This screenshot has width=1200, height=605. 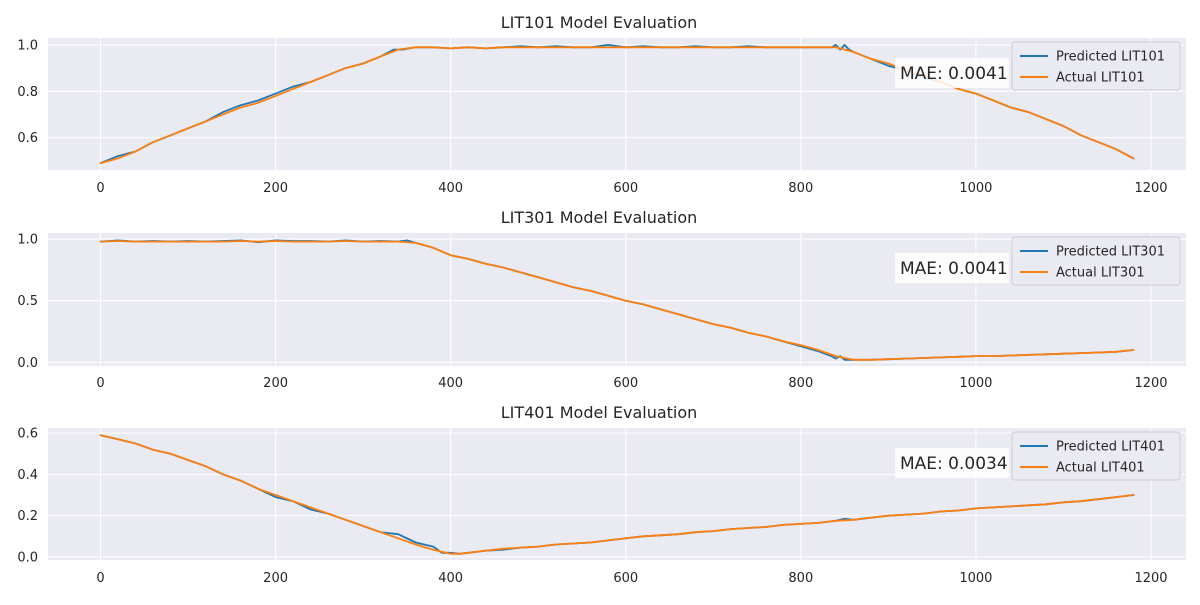 I want to click on legend-label: Predicted LIT301, so click(x=1110, y=252).